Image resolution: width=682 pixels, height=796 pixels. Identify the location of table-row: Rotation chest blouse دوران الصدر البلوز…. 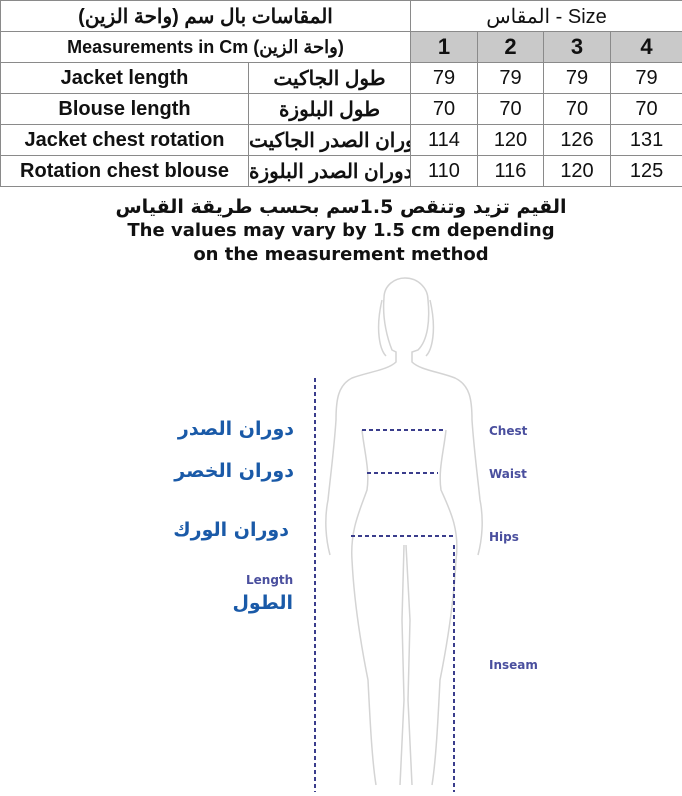
(341, 171).